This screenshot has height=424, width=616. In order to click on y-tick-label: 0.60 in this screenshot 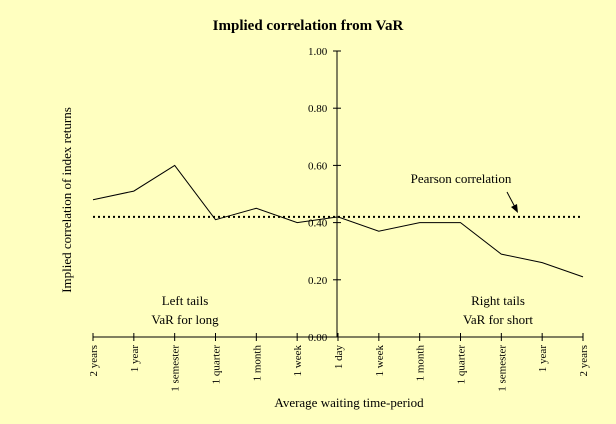, I will do `click(318, 166)`.